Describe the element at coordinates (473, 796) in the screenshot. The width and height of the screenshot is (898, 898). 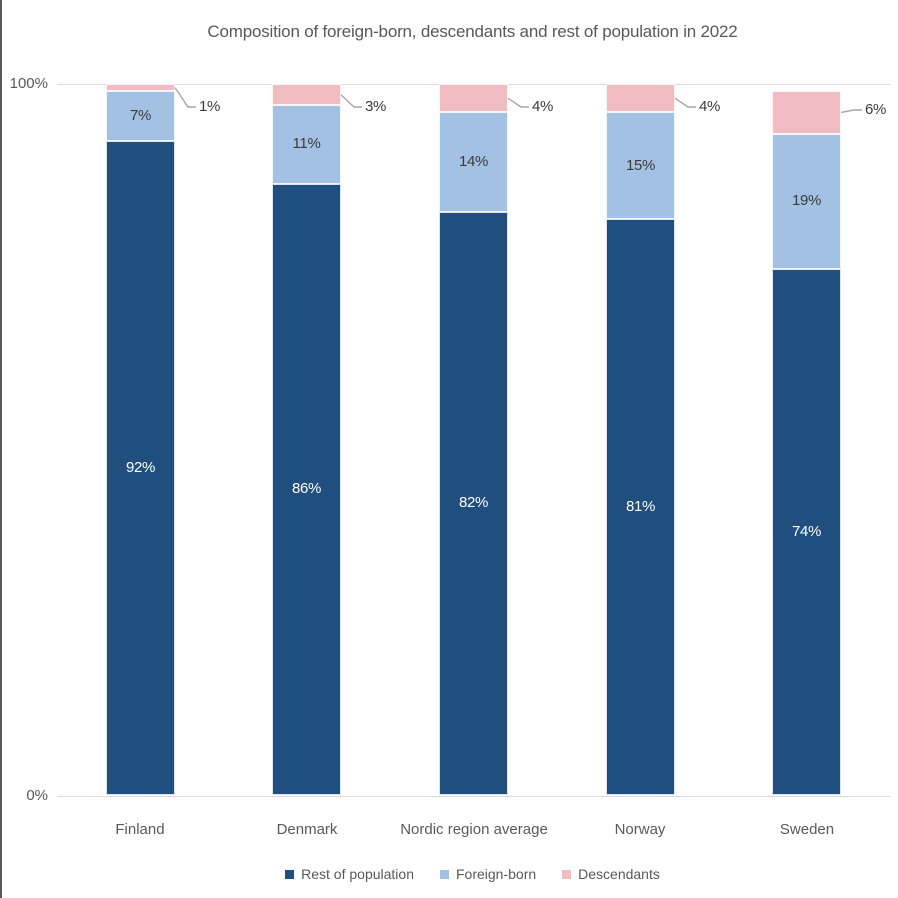
I see `x-axis-line` at that location.